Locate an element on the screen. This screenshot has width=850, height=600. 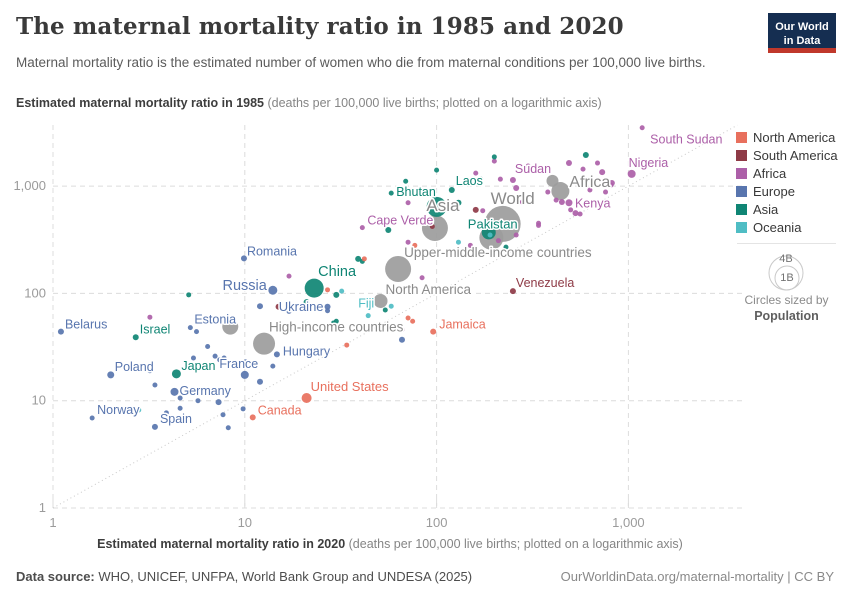
data-point-north-america is located at coordinates (380, 300).